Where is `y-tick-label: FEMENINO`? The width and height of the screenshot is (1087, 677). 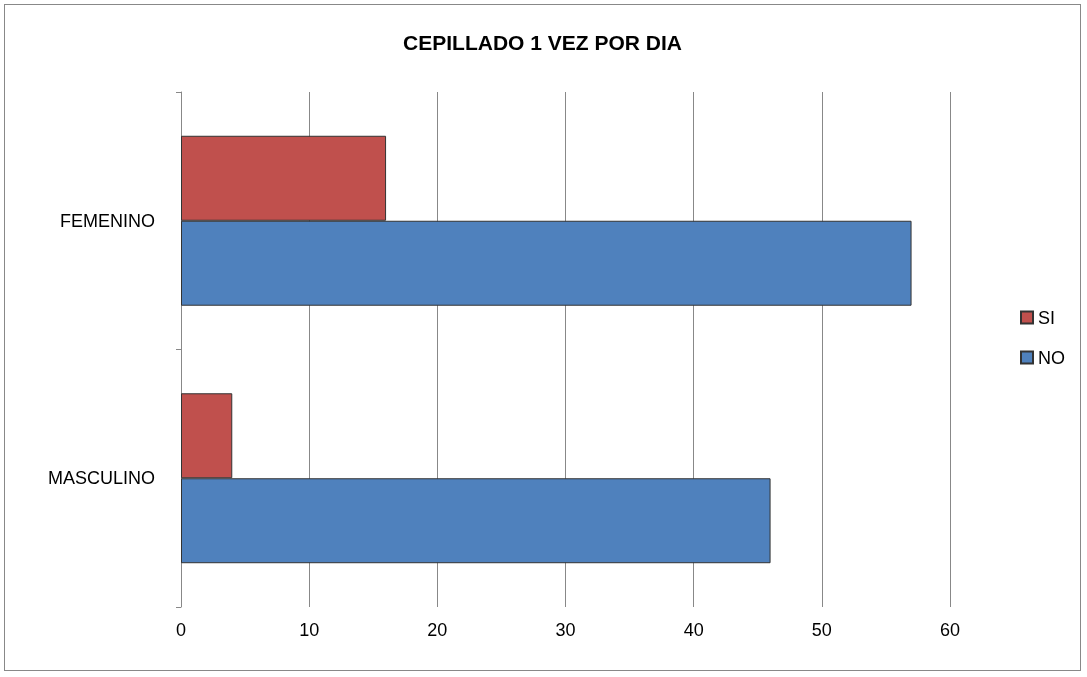 y-tick-label: FEMENINO is located at coordinates (107, 220).